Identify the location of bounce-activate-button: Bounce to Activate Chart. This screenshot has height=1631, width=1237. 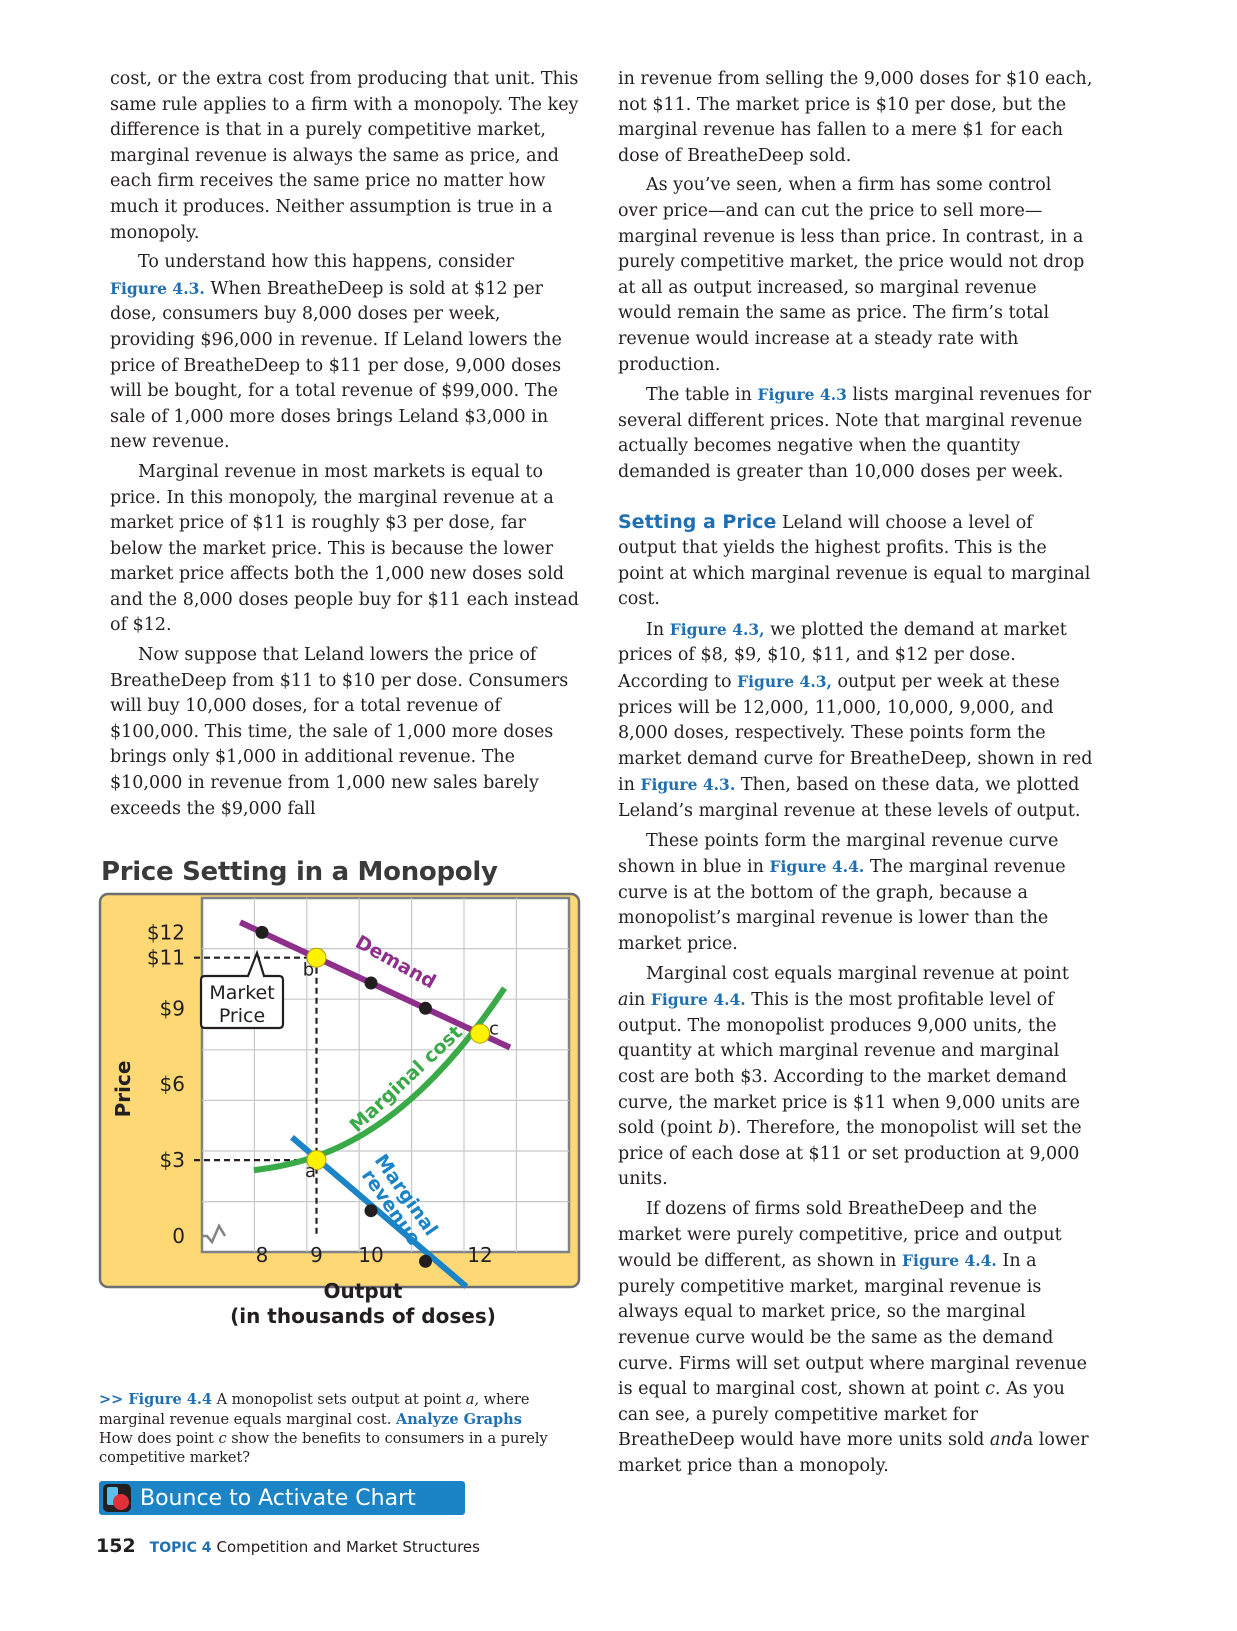
(282, 1498).